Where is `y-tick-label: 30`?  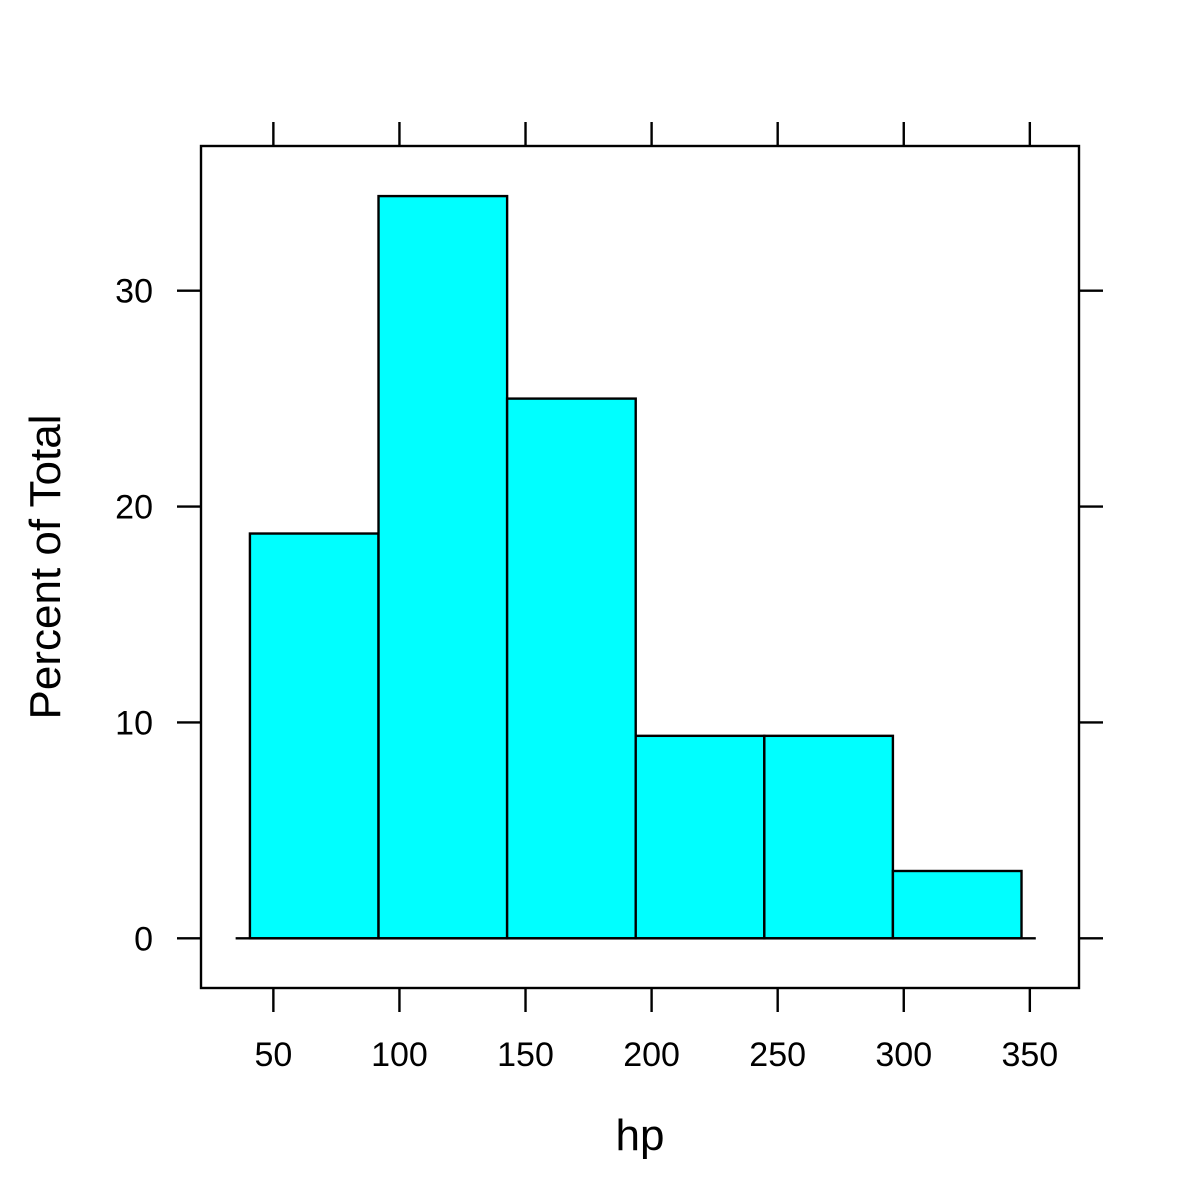
y-tick-label: 30 is located at coordinates (134, 292).